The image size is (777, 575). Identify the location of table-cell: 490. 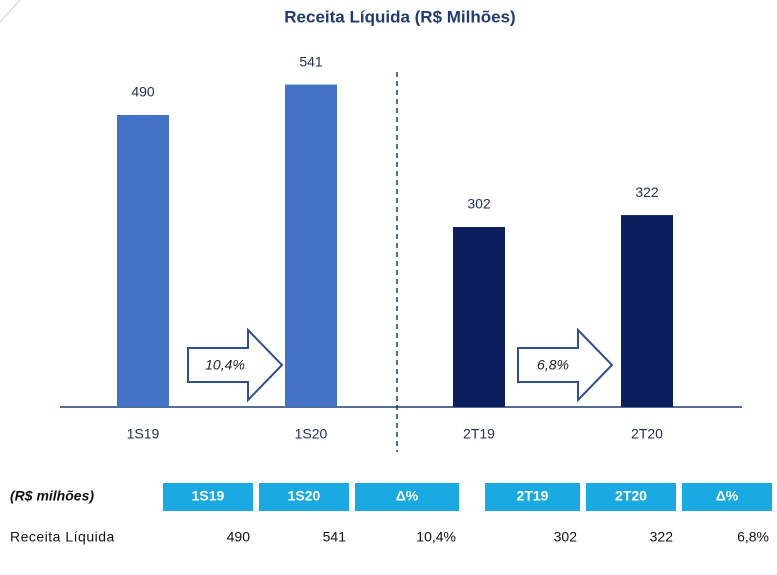
(239, 537).